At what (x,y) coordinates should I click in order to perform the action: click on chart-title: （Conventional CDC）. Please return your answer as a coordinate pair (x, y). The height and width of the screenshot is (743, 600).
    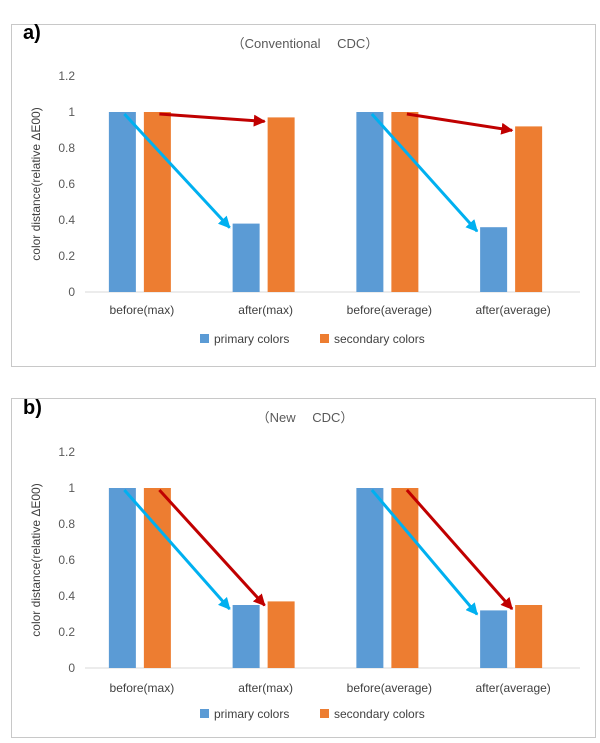
    Looking at the image, I should click on (305, 43).